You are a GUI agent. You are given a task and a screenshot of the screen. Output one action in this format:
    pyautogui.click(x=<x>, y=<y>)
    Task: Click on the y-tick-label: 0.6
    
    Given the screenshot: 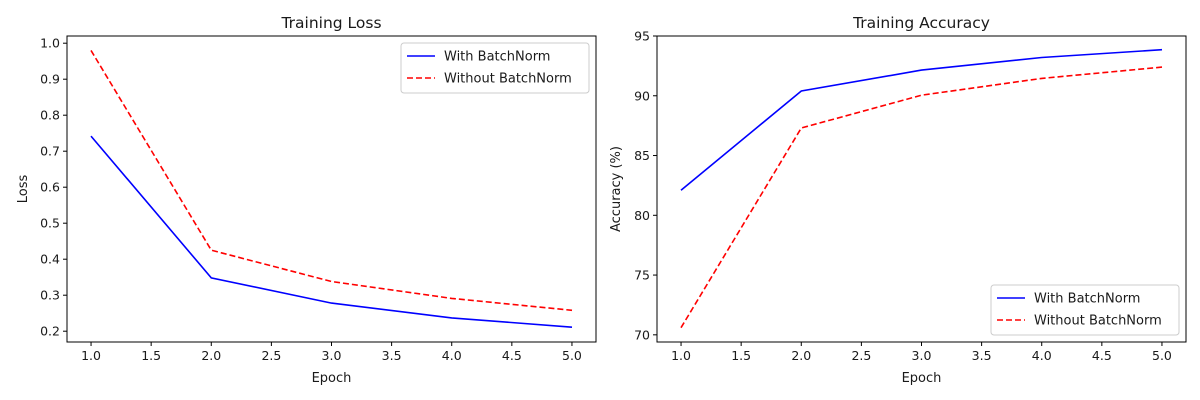 What is the action you would take?
    pyautogui.click(x=50, y=187)
    